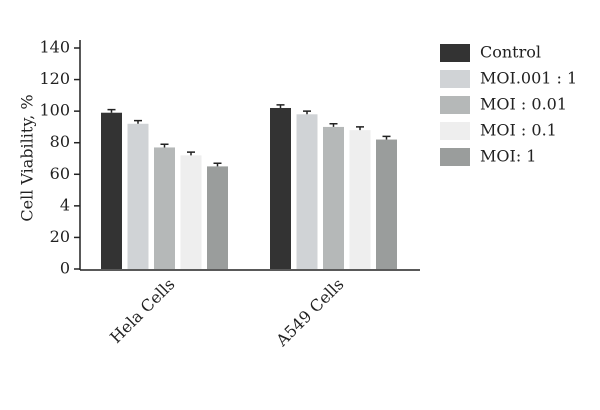 This screenshot has height=410, width=600. What do you see at coordinates (60, 236) in the screenshot?
I see `y-tick-label: 20` at bounding box center [60, 236].